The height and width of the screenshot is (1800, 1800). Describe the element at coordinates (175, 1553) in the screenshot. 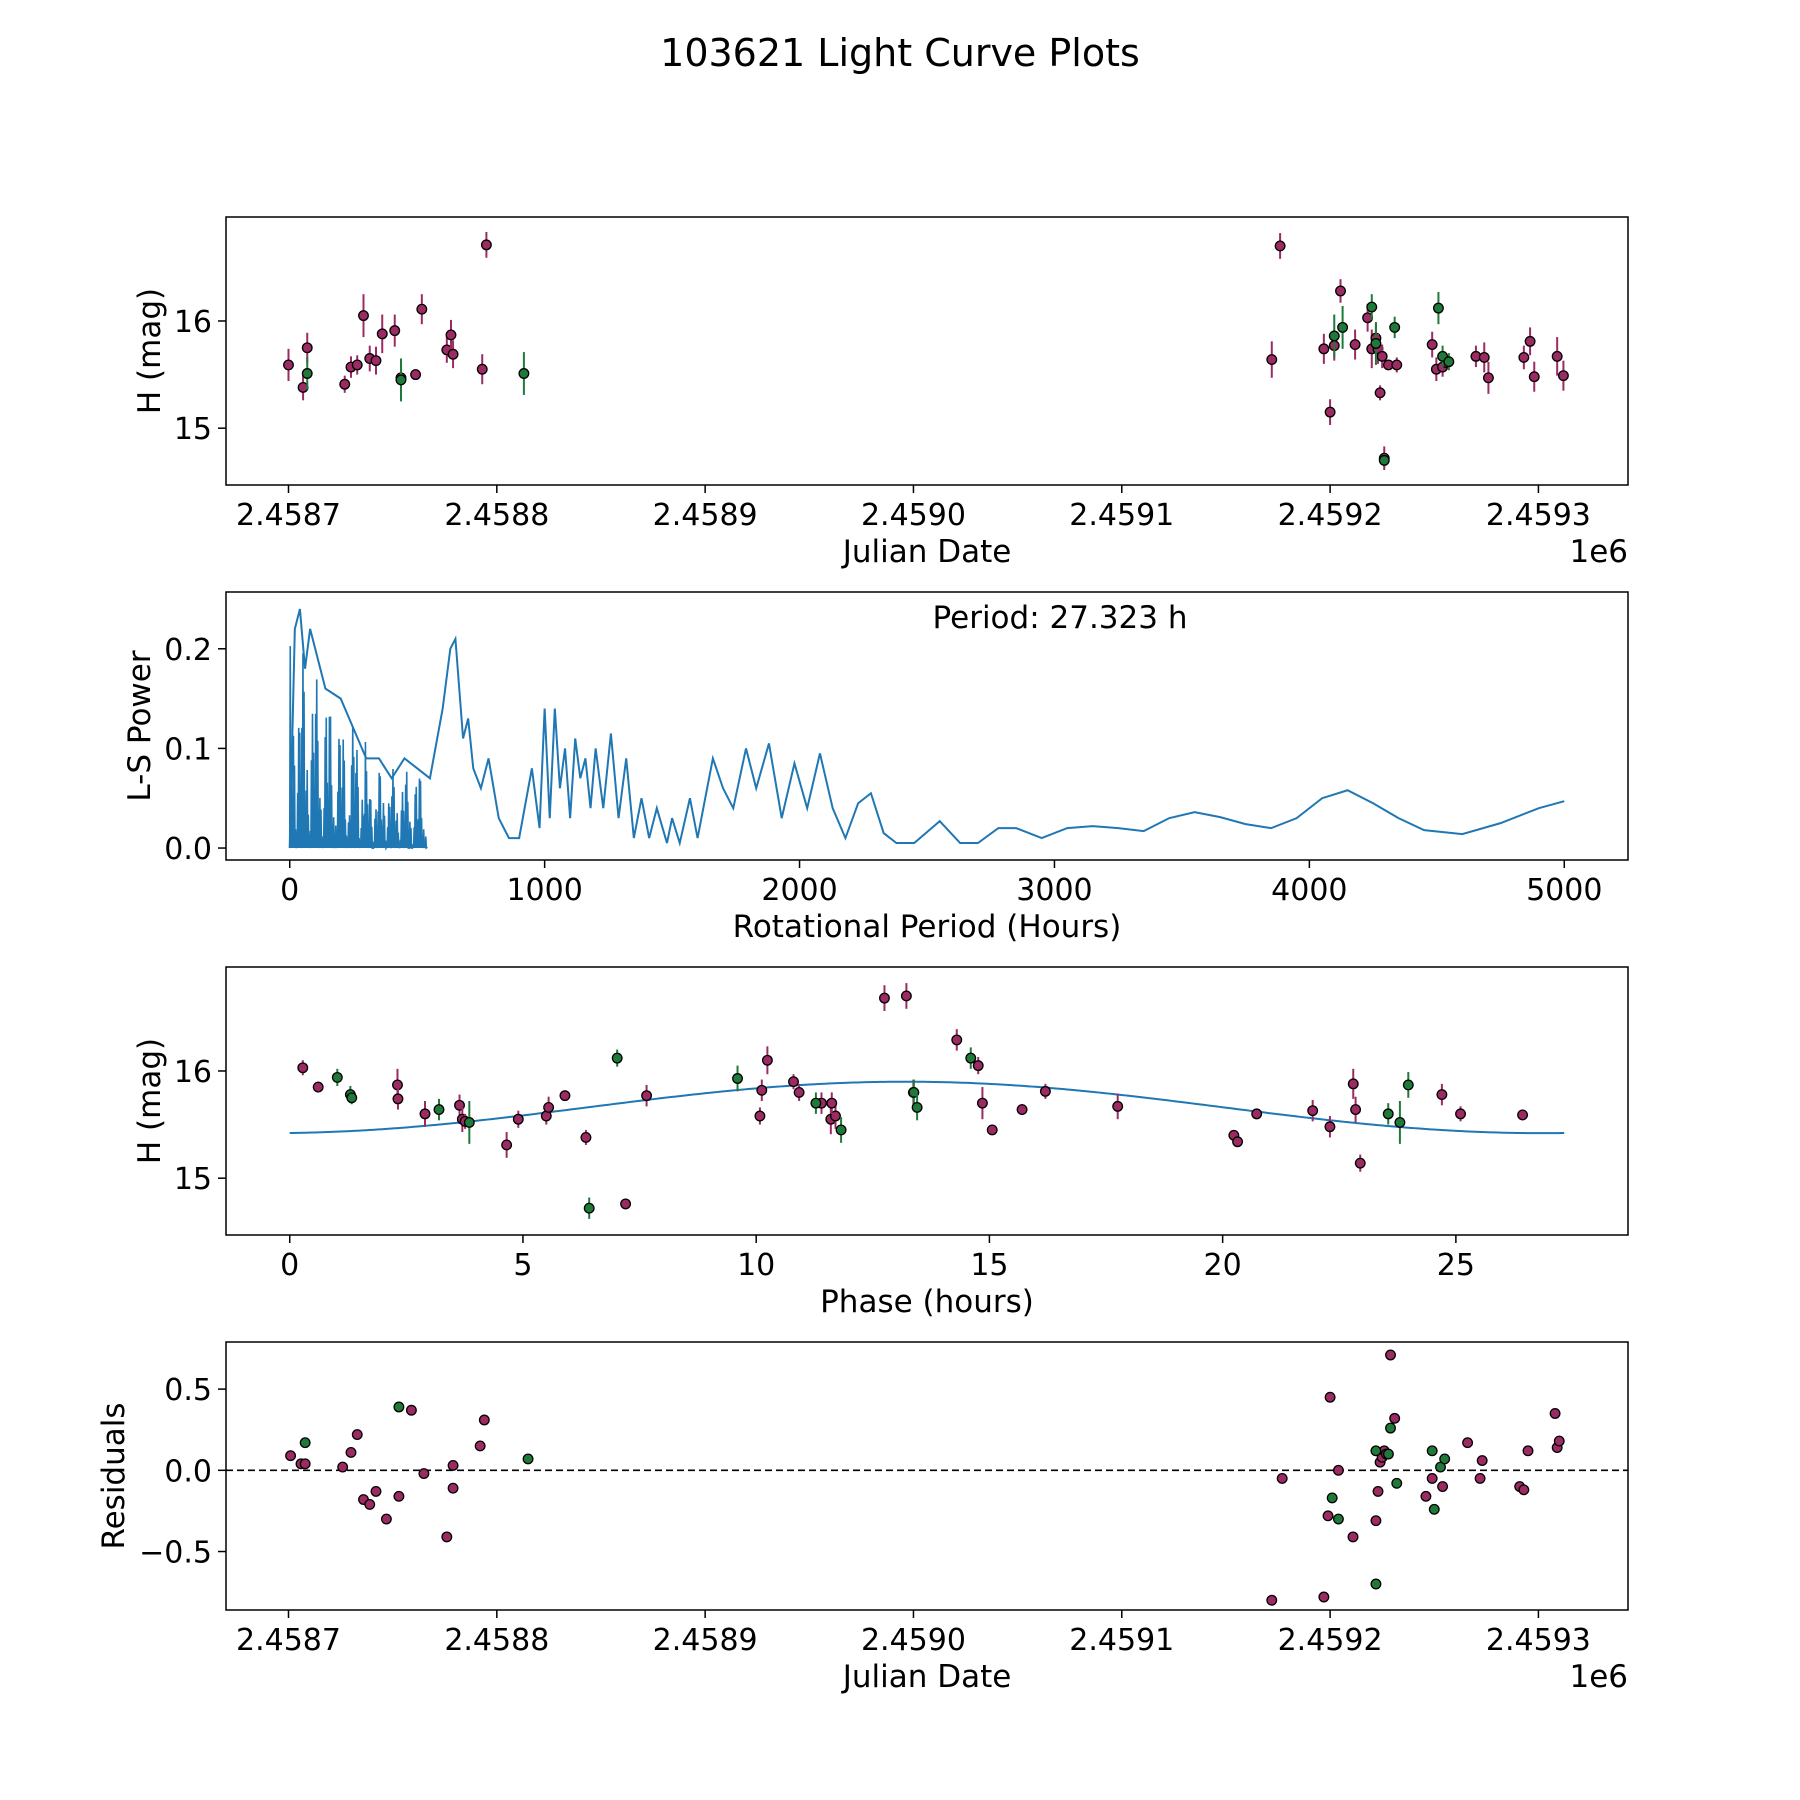

I see `residuals-ytick-label: −0.5` at that location.